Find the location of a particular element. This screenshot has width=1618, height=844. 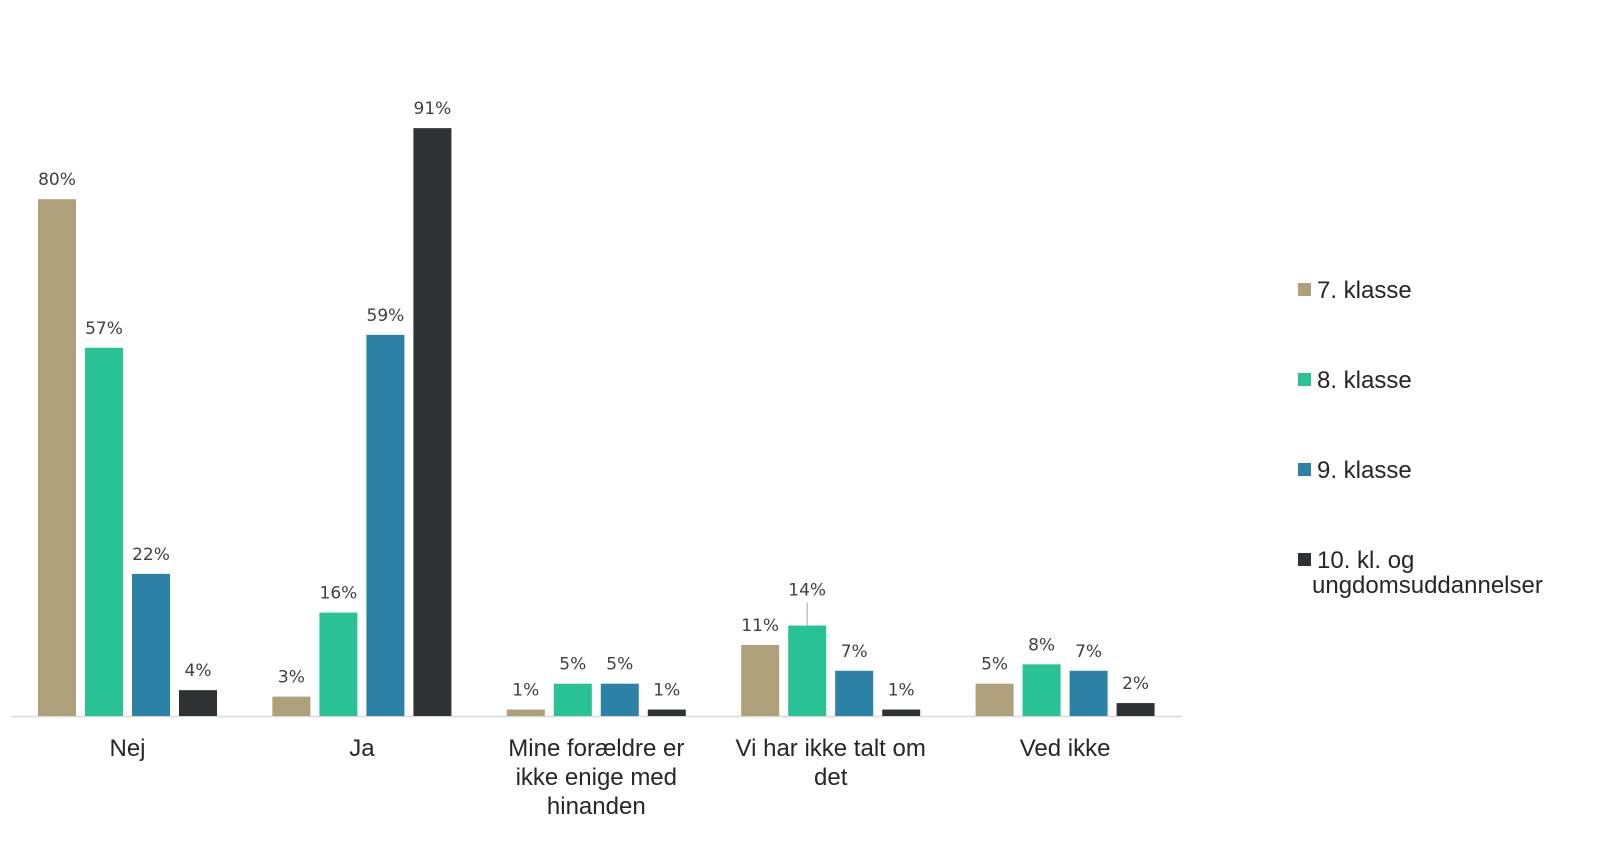

legend-label: 7. klasse is located at coordinates (1364, 290).